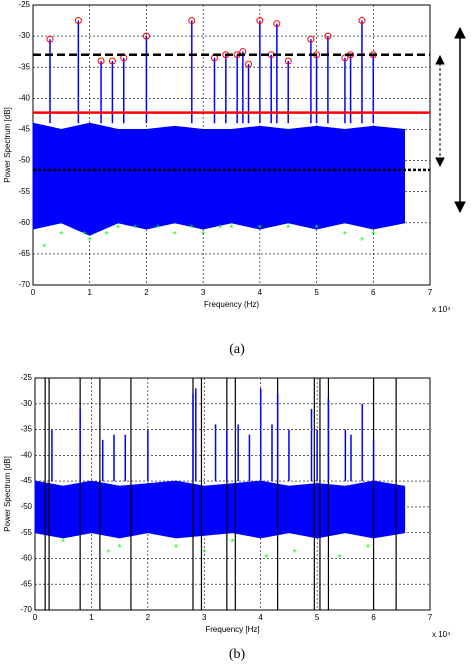 The image size is (474, 666). Describe the element at coordinates (237, 654) in the screenshot. I see `caption: (b)` at that location.